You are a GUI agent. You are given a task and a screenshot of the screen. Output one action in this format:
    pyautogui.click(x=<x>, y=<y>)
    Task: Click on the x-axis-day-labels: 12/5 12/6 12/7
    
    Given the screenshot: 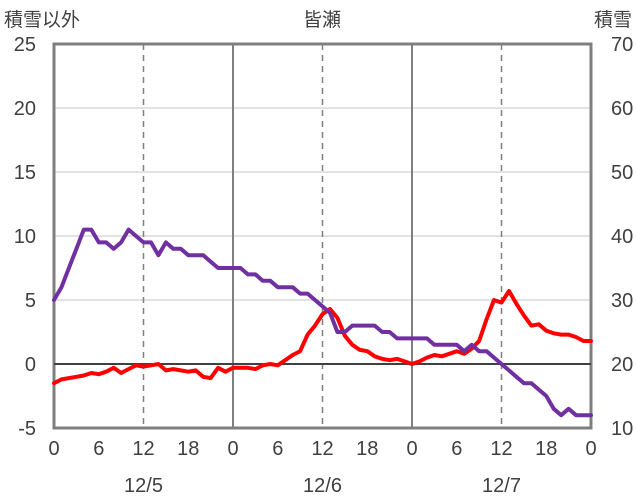 What is the action you would take?
    pyautogui.click(x=322, y=486)
    